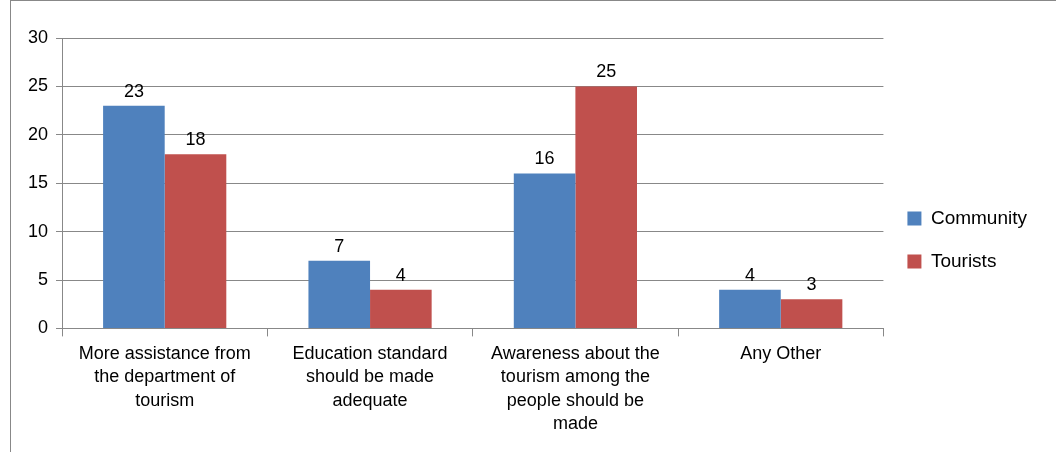 The height and width of the screenshot is (452, 1057). Describe the element at coordinates (811, 284) in the screenshot. I see `data-label: 3` at that location.